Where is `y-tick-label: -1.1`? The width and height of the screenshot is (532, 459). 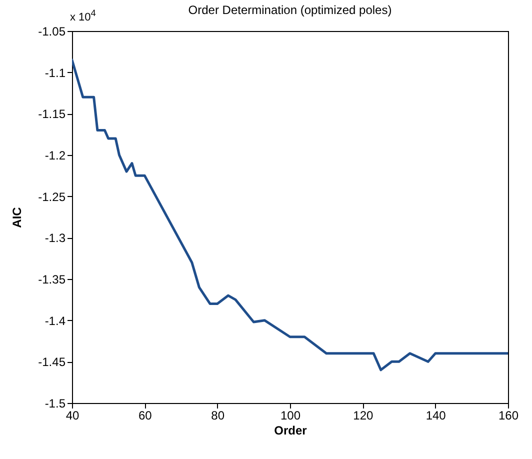
y-tick-label: -1.1 is located at coordinates (55, 73).